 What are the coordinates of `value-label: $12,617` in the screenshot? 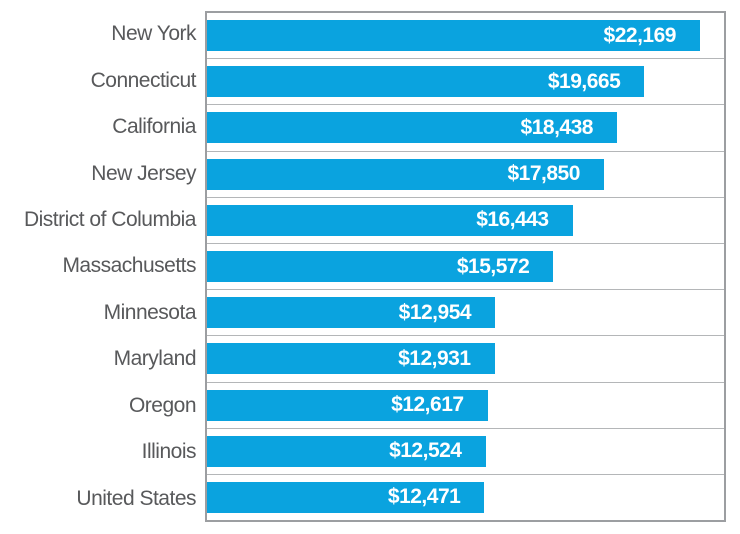 It's located at (427, 405).